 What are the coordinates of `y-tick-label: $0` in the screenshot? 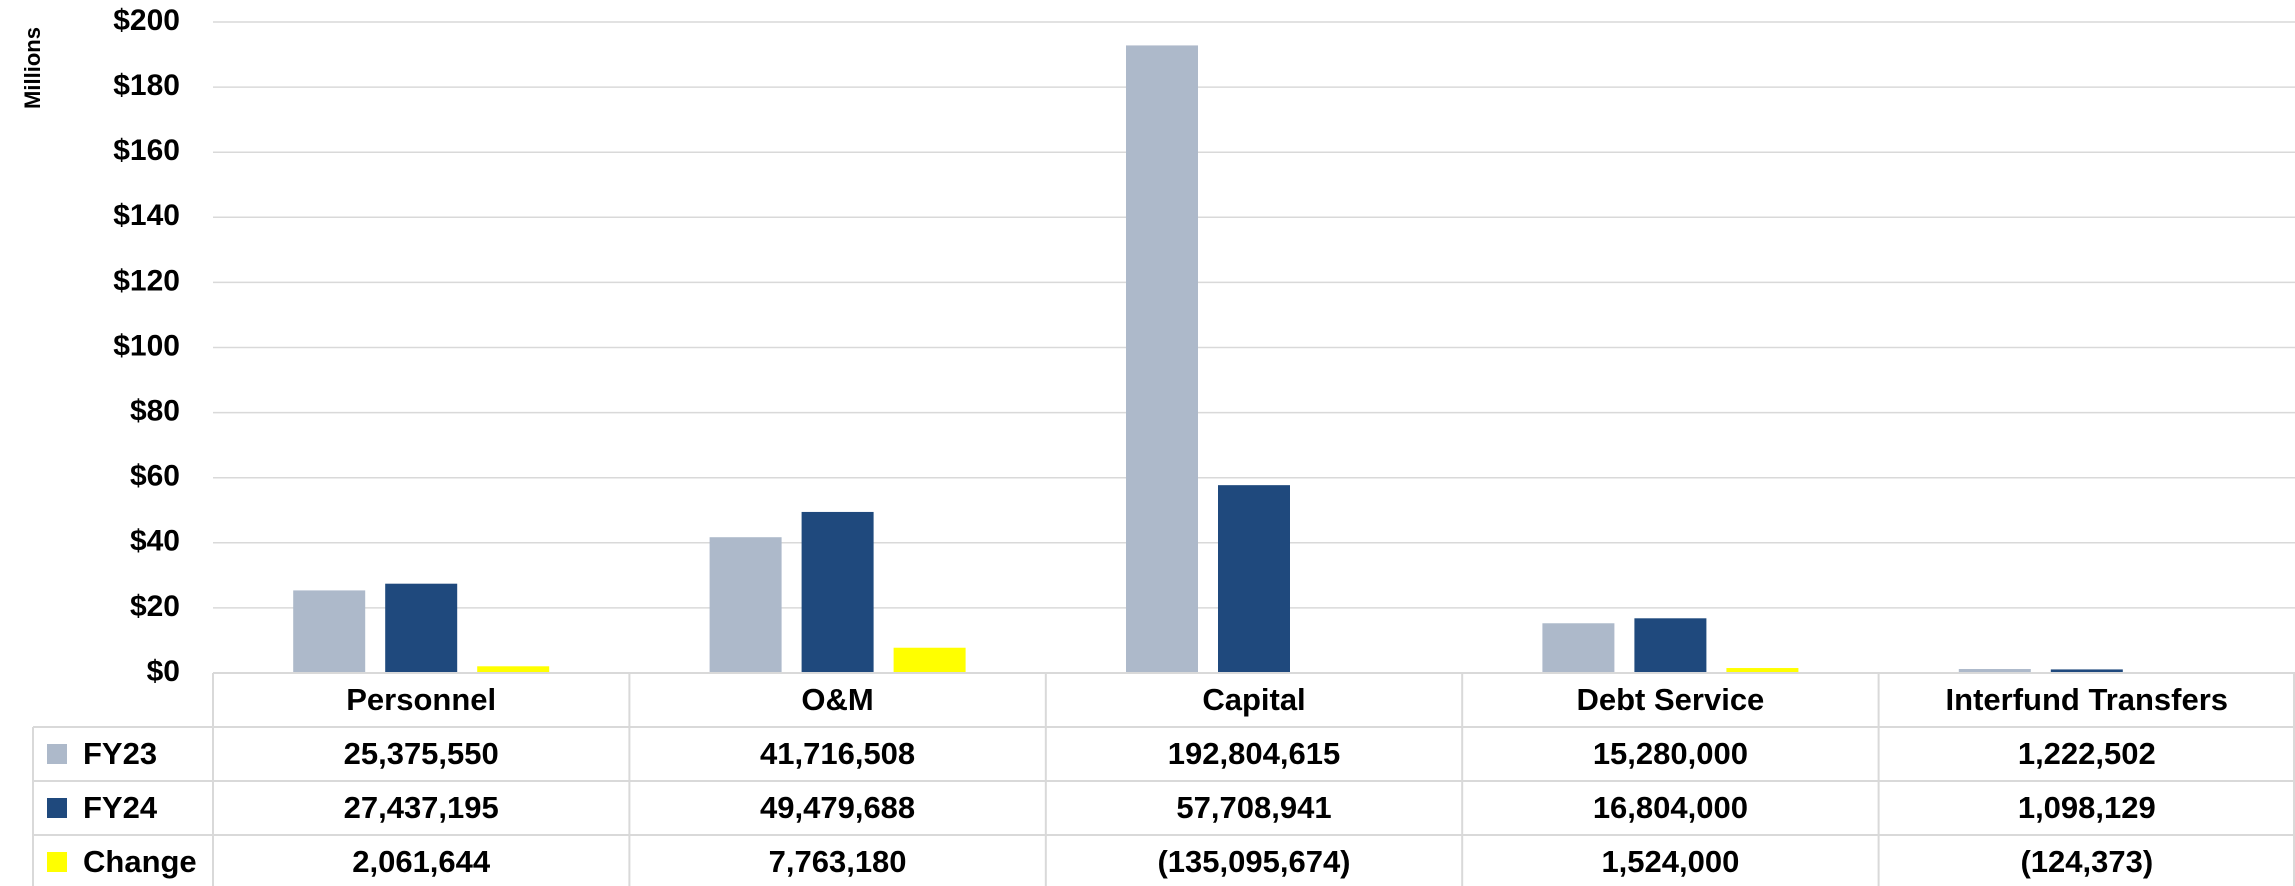 It's located at (163, 671).